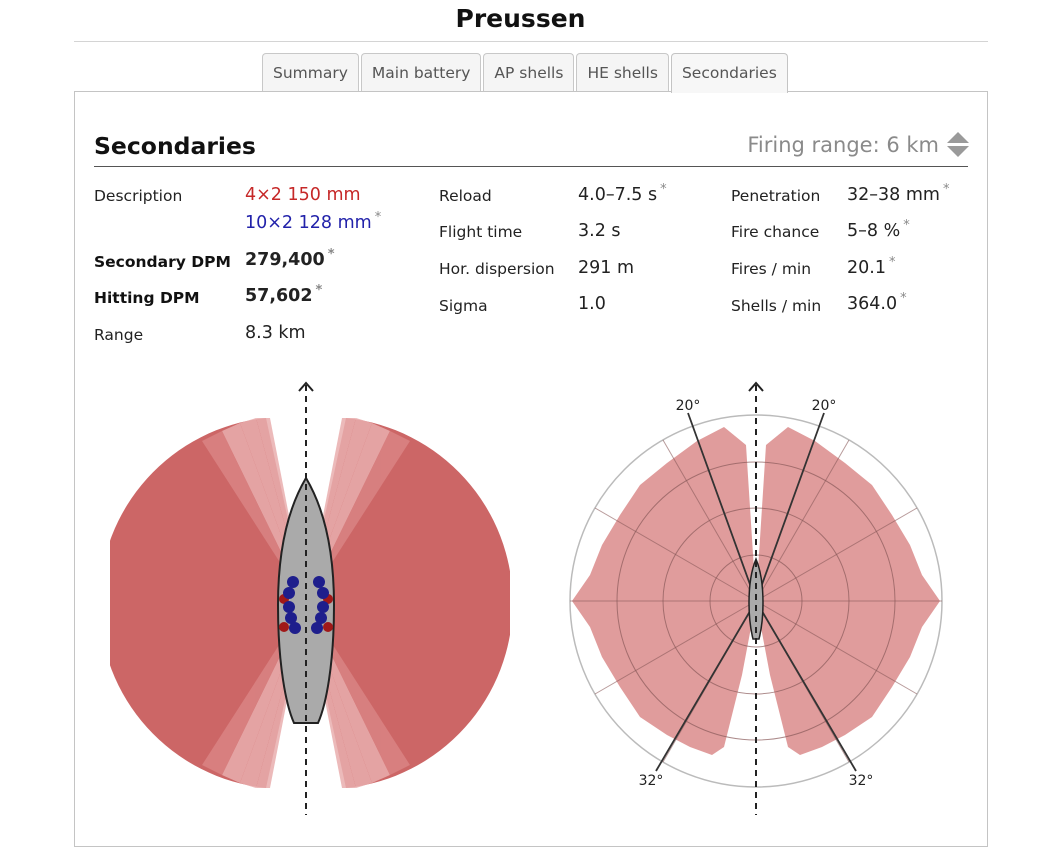  What do you see at coordinates (175, 146) in the screenshot?
I see `section-title: Secondaries` at bounding box center [175, 146].